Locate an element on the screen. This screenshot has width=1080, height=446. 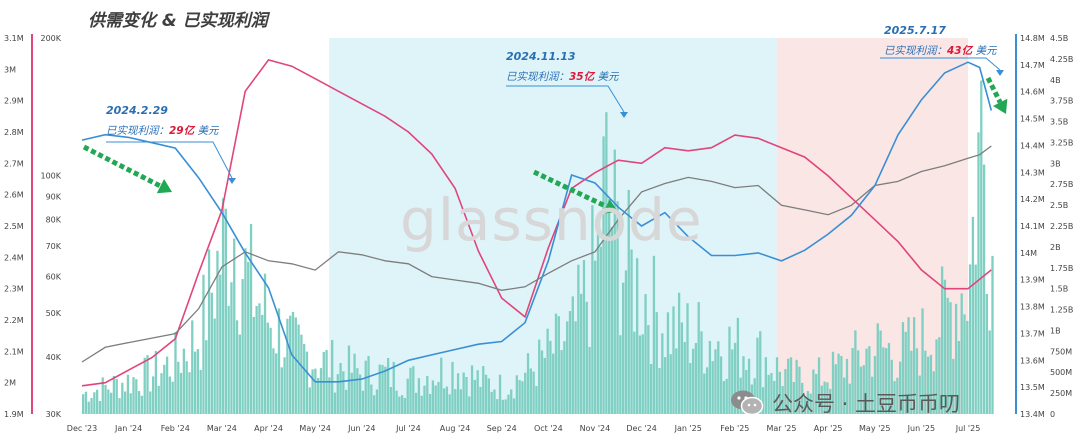
x-tick-label: Aug '24 is located at coordinates (455, 428).